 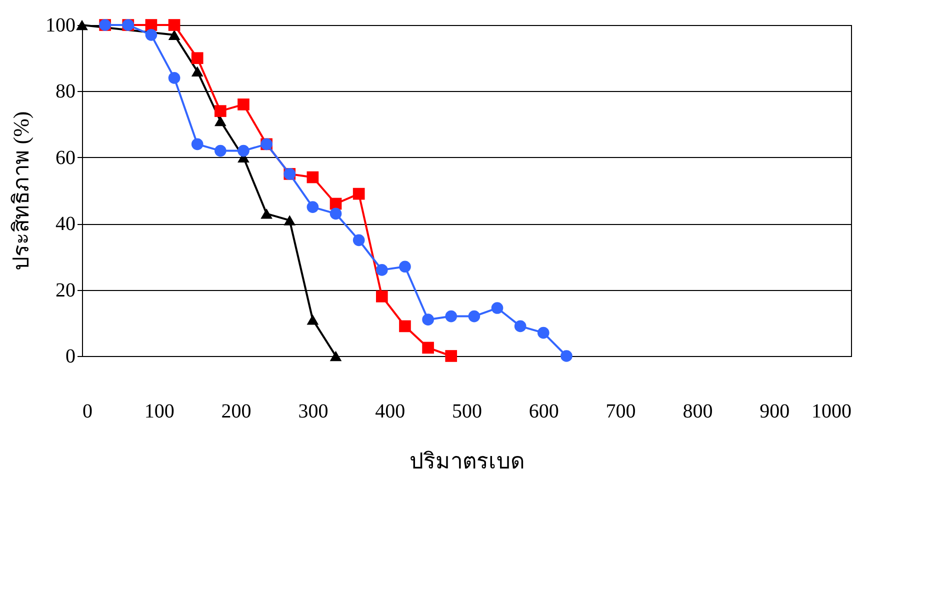 I want to click on y-tick-label: 40, so click(x=66, y=224).